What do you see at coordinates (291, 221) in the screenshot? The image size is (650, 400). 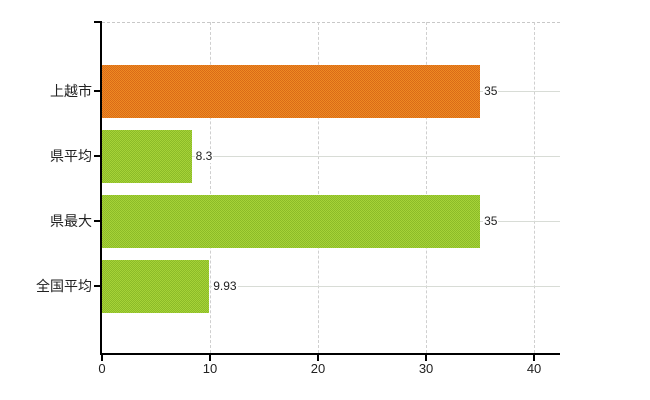 I see `bar-prefecture-max` at bounding box center [291, 221].